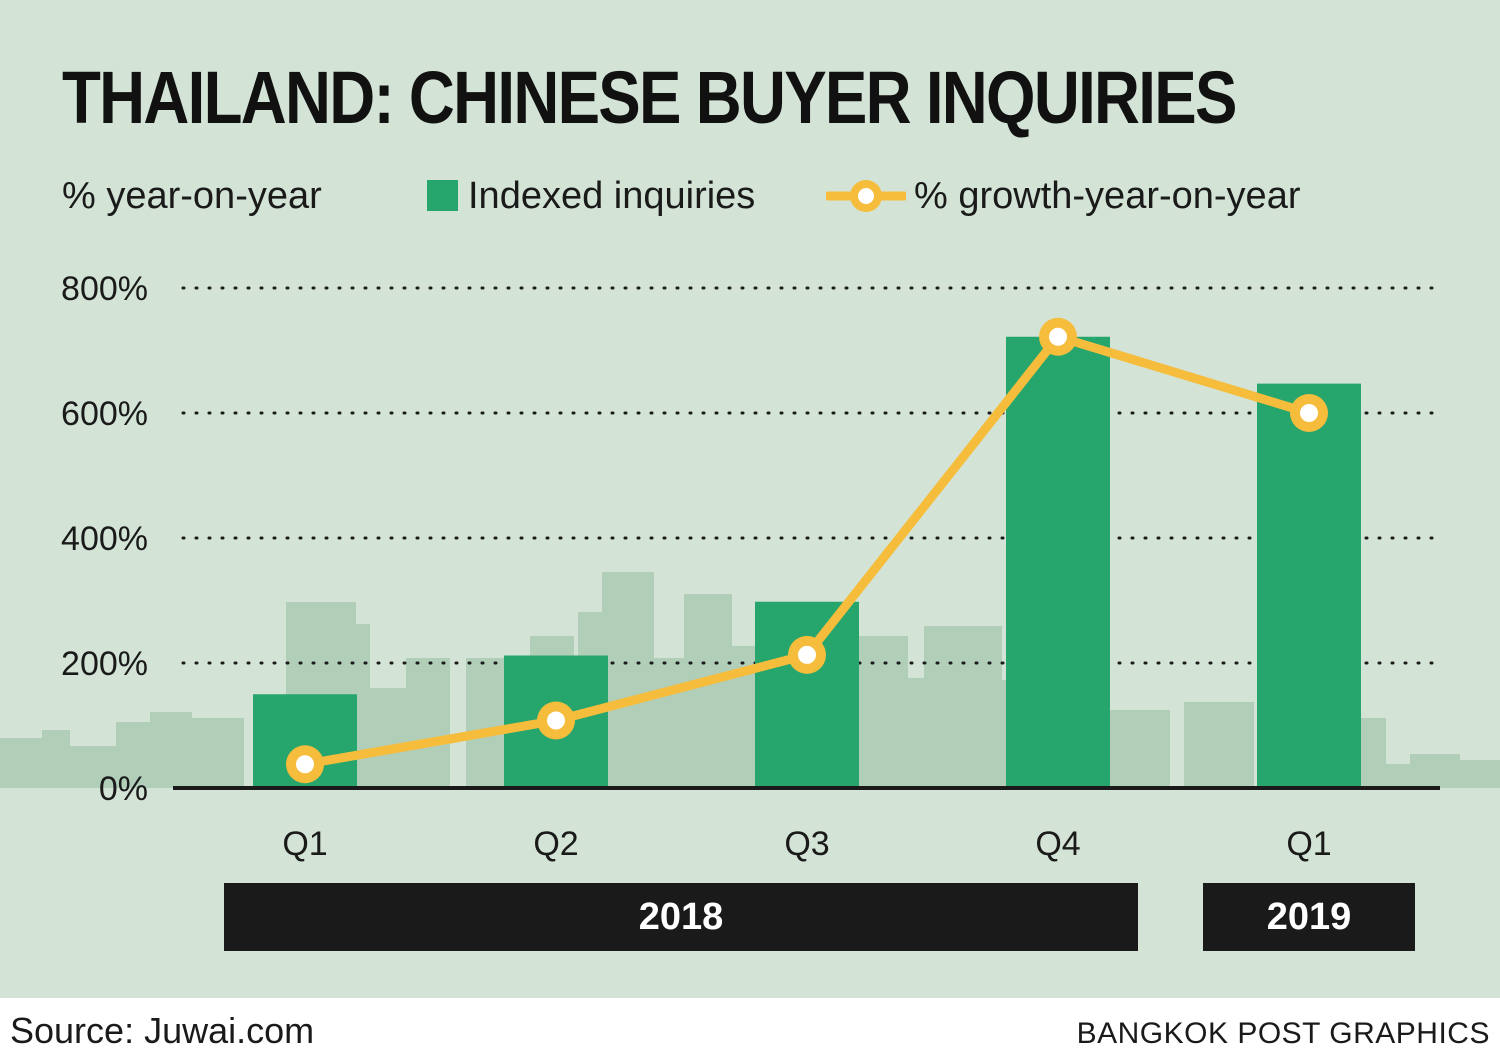 The image size is (1500, 1052). I want to click on year-label-2019: 2019, so click(1309, 917).